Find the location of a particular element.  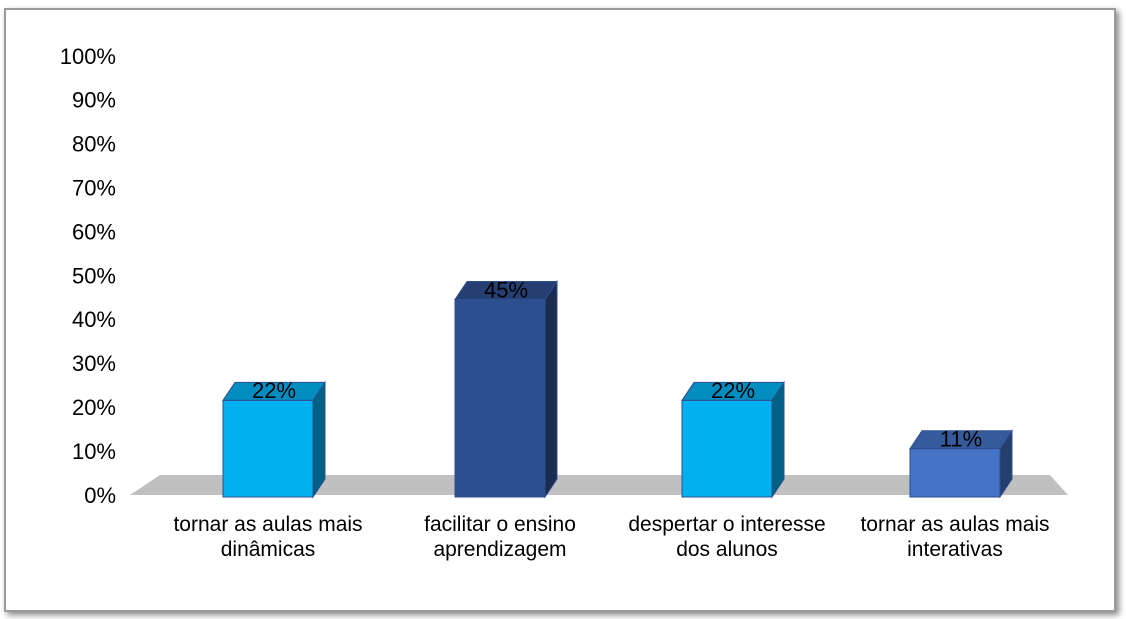

y-tick-label: 40% is located at coordinates (94, 319).